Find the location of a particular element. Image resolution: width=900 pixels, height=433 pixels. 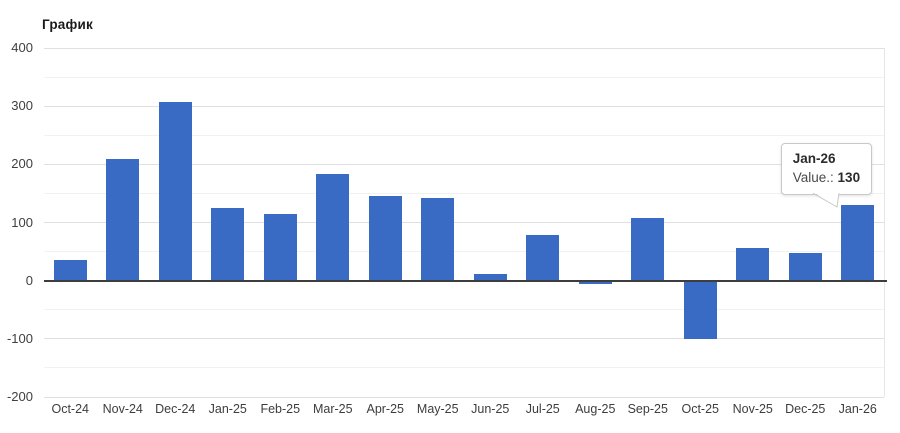

x-axis-label: Dec-24 is located at coordinates (175, 409).